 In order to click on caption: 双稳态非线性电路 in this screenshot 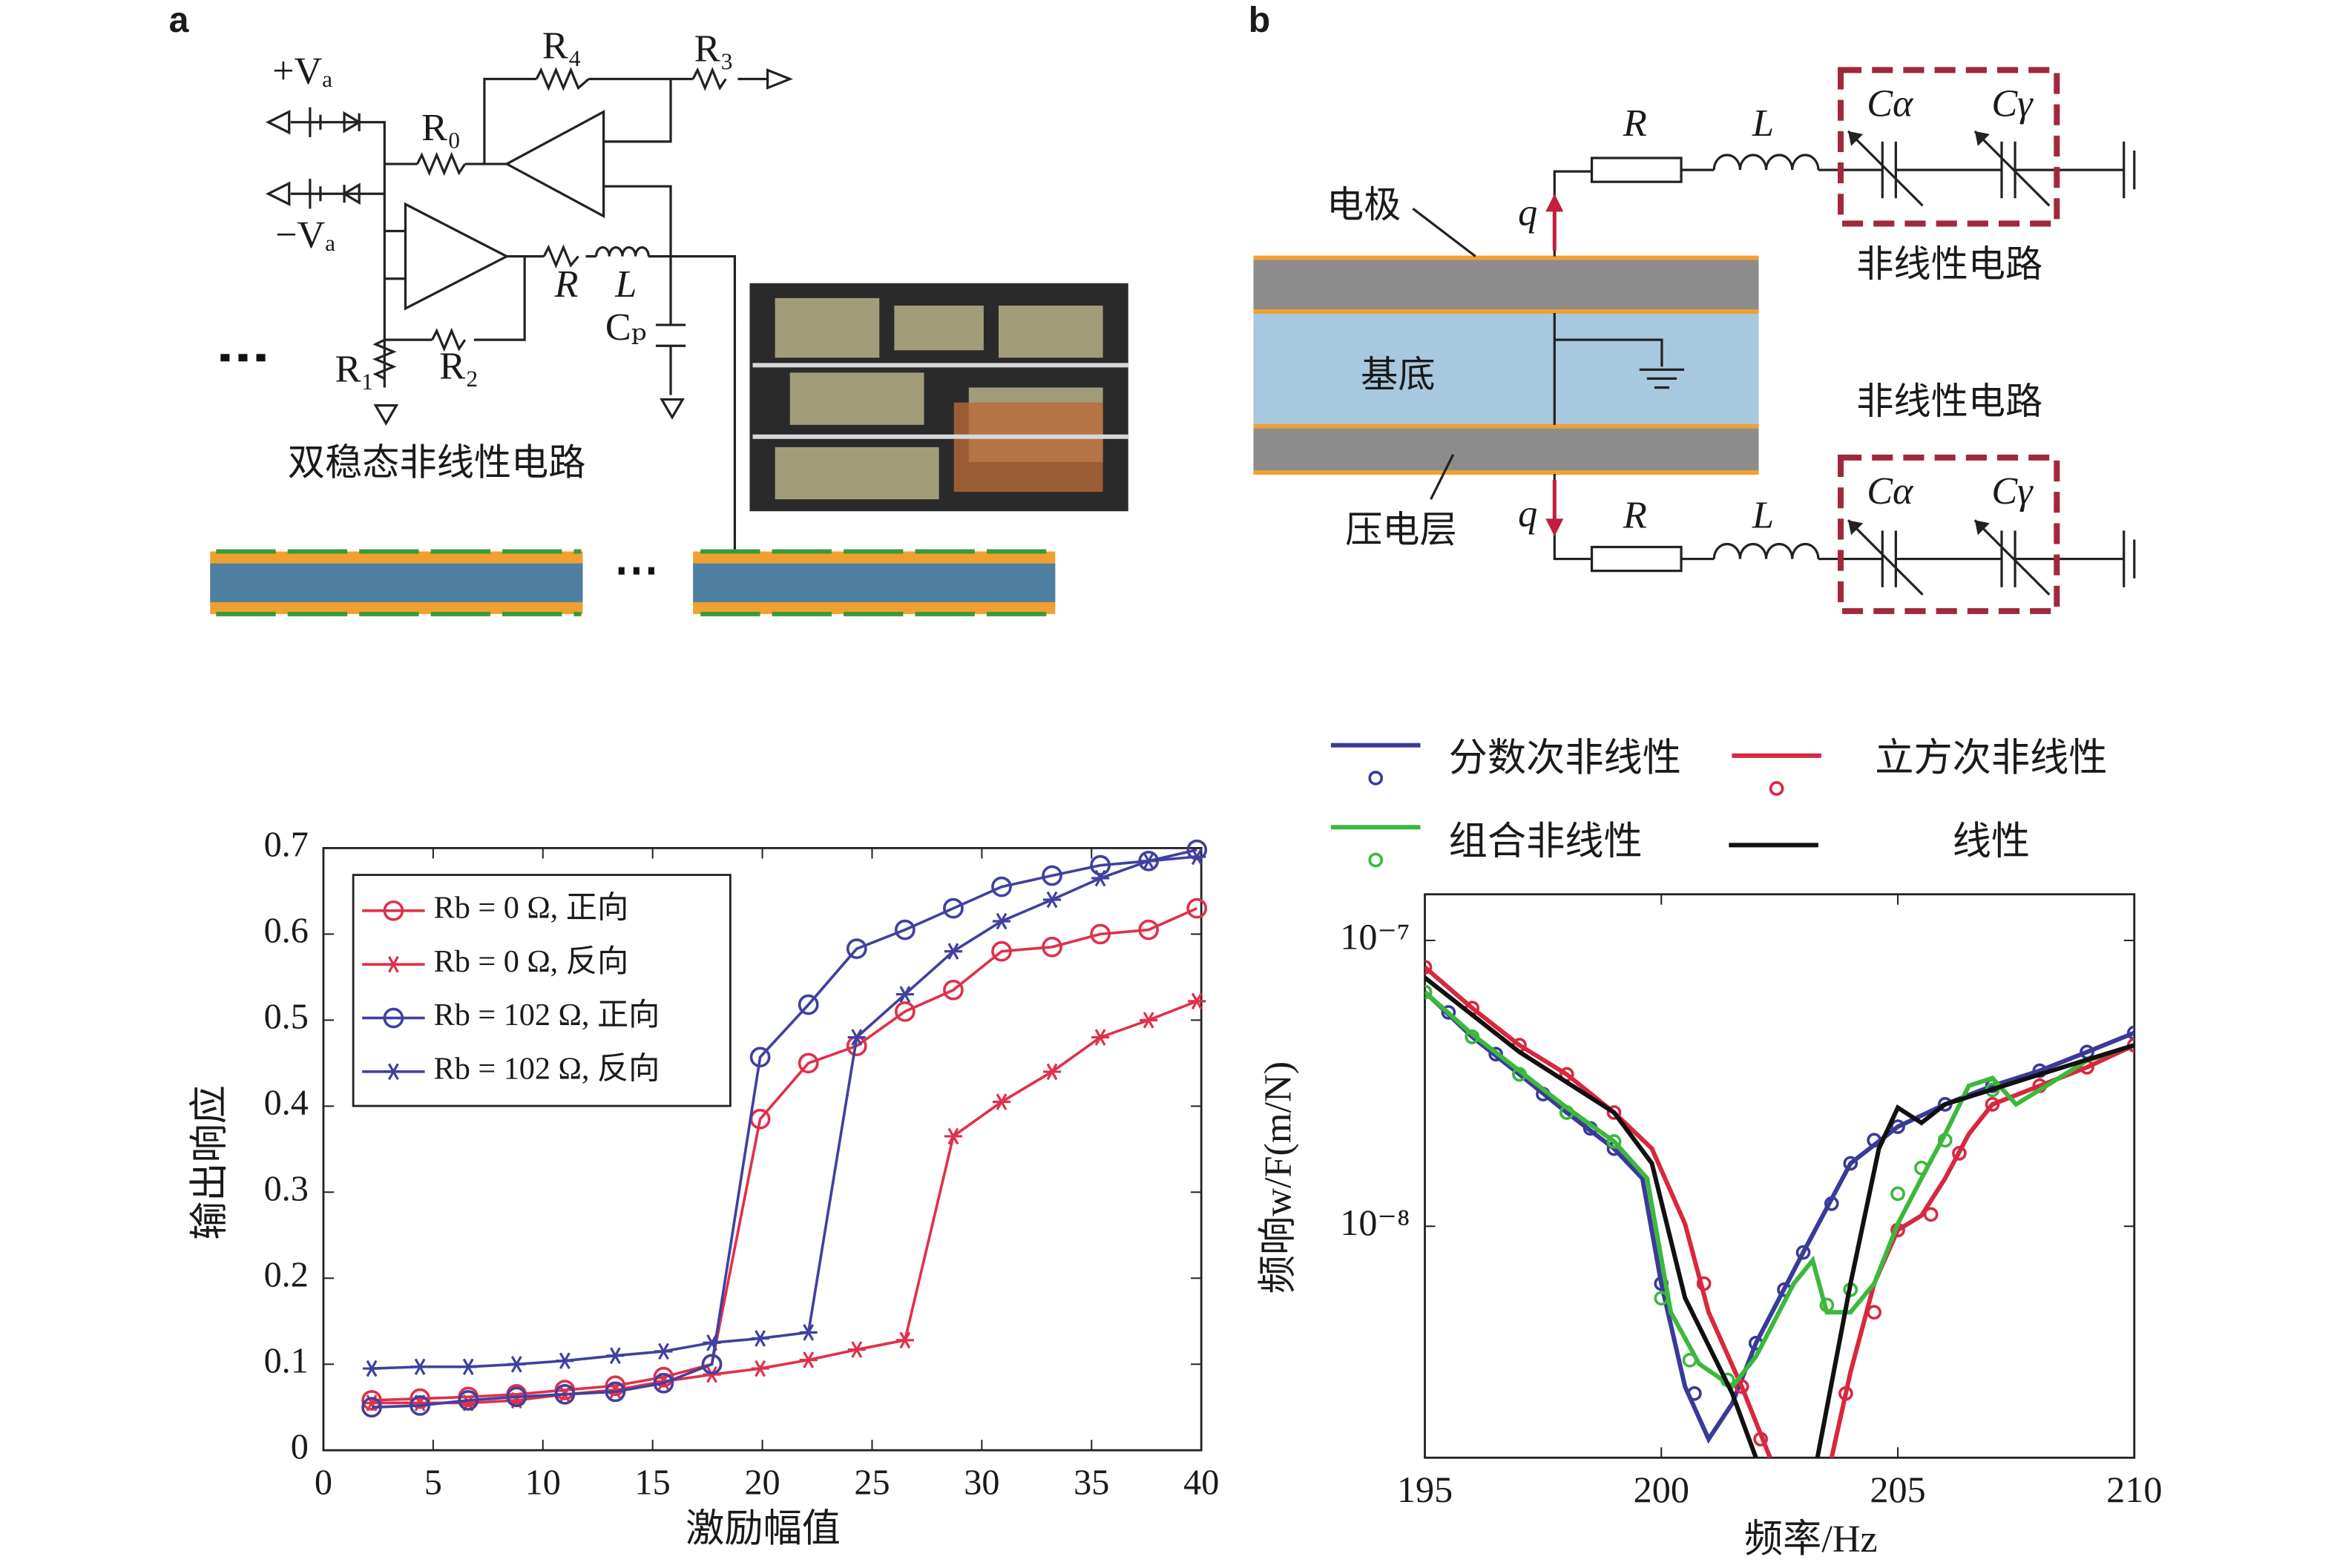, I will do `click(437, 463)`.